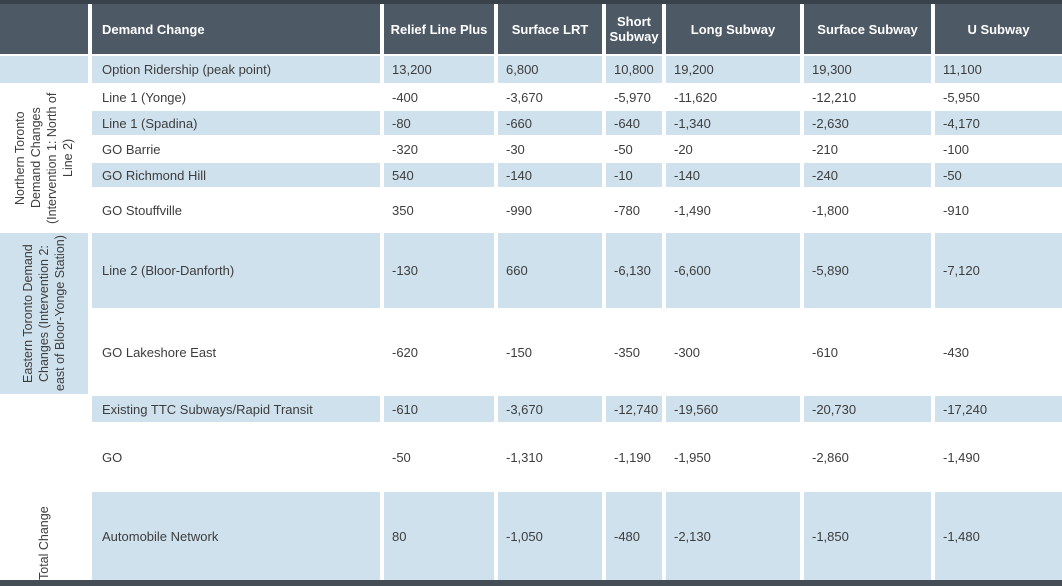  Describe the element at coordinates (44, 543) in the screenshot. I see `group-label-total-change-text: Total Change` at that location.